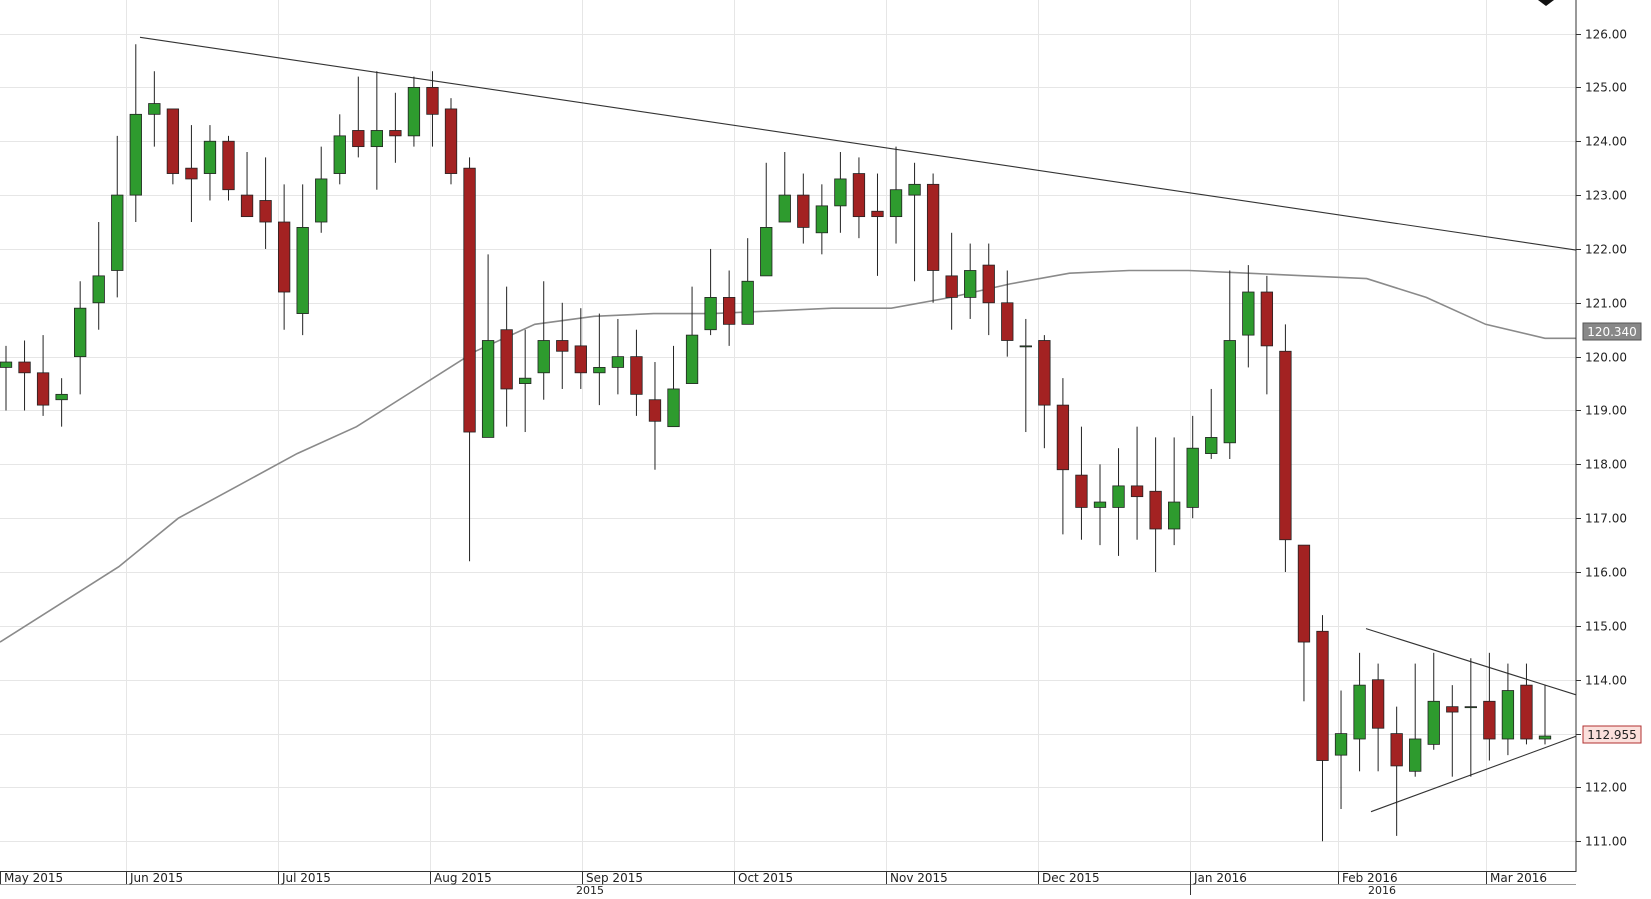 The width and height of the screenshot is (1651, 899). What do you see at coordinates (1473, 774) in the screenshot?
I see `trend-line` at bounding box center [1473, 774].